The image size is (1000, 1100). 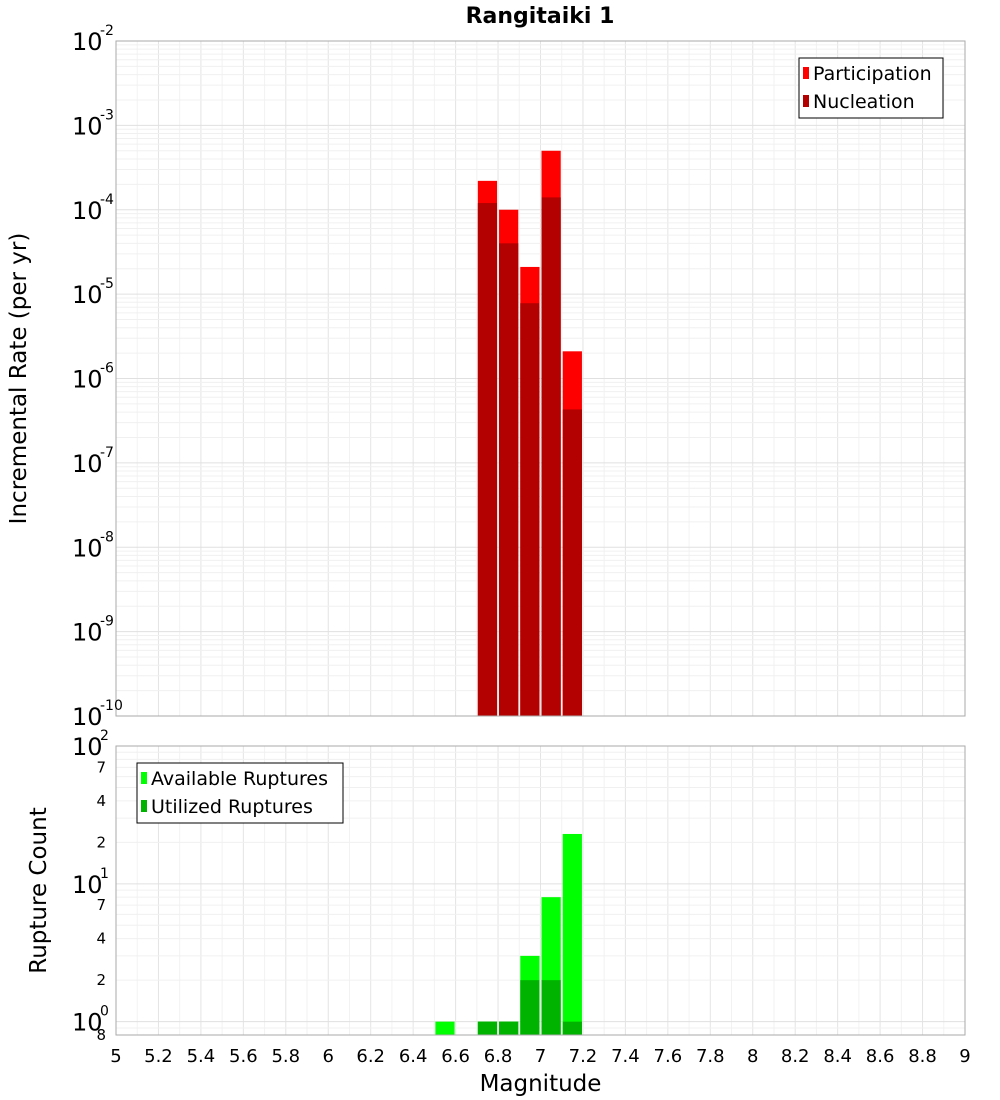 I want to click on legend-label: Available Ruptures, so click(x=239, y=779).